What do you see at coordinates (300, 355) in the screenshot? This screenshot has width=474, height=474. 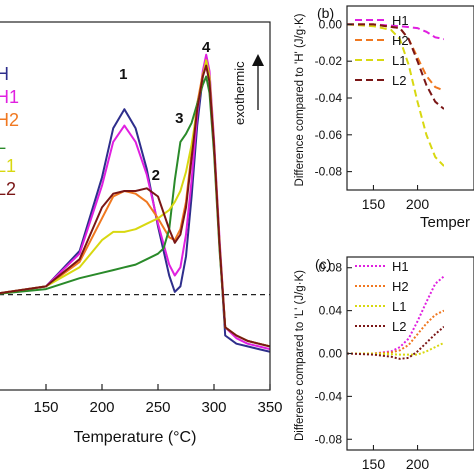 I see `y-axis-label-c: Difference compared to 'L' (J/g·K)` at bounding box center [300, 355].